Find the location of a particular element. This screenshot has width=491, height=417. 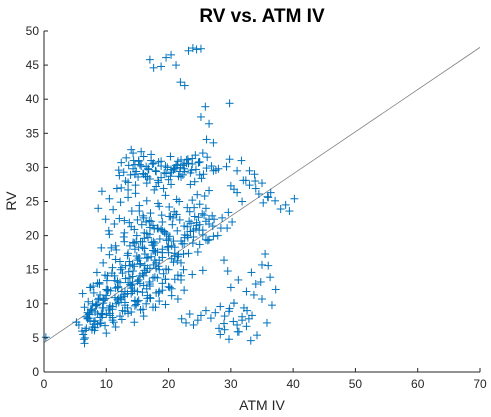

y-tick-label: 20 is located at coordinates (33, 236).